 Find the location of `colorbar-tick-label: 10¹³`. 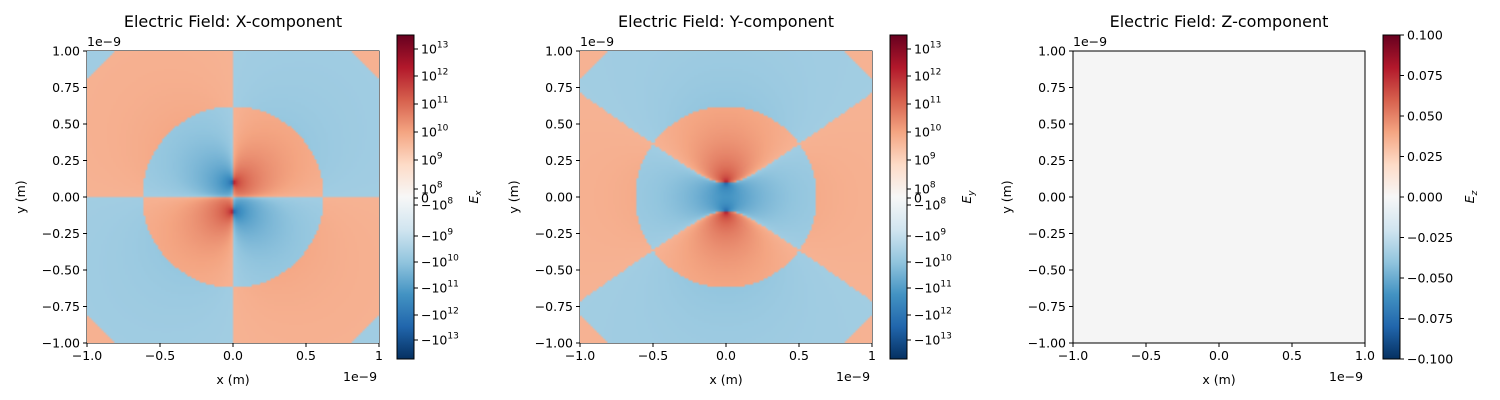

colorbar-tick-label: 10¹³ is located at coordinates (434, 49).